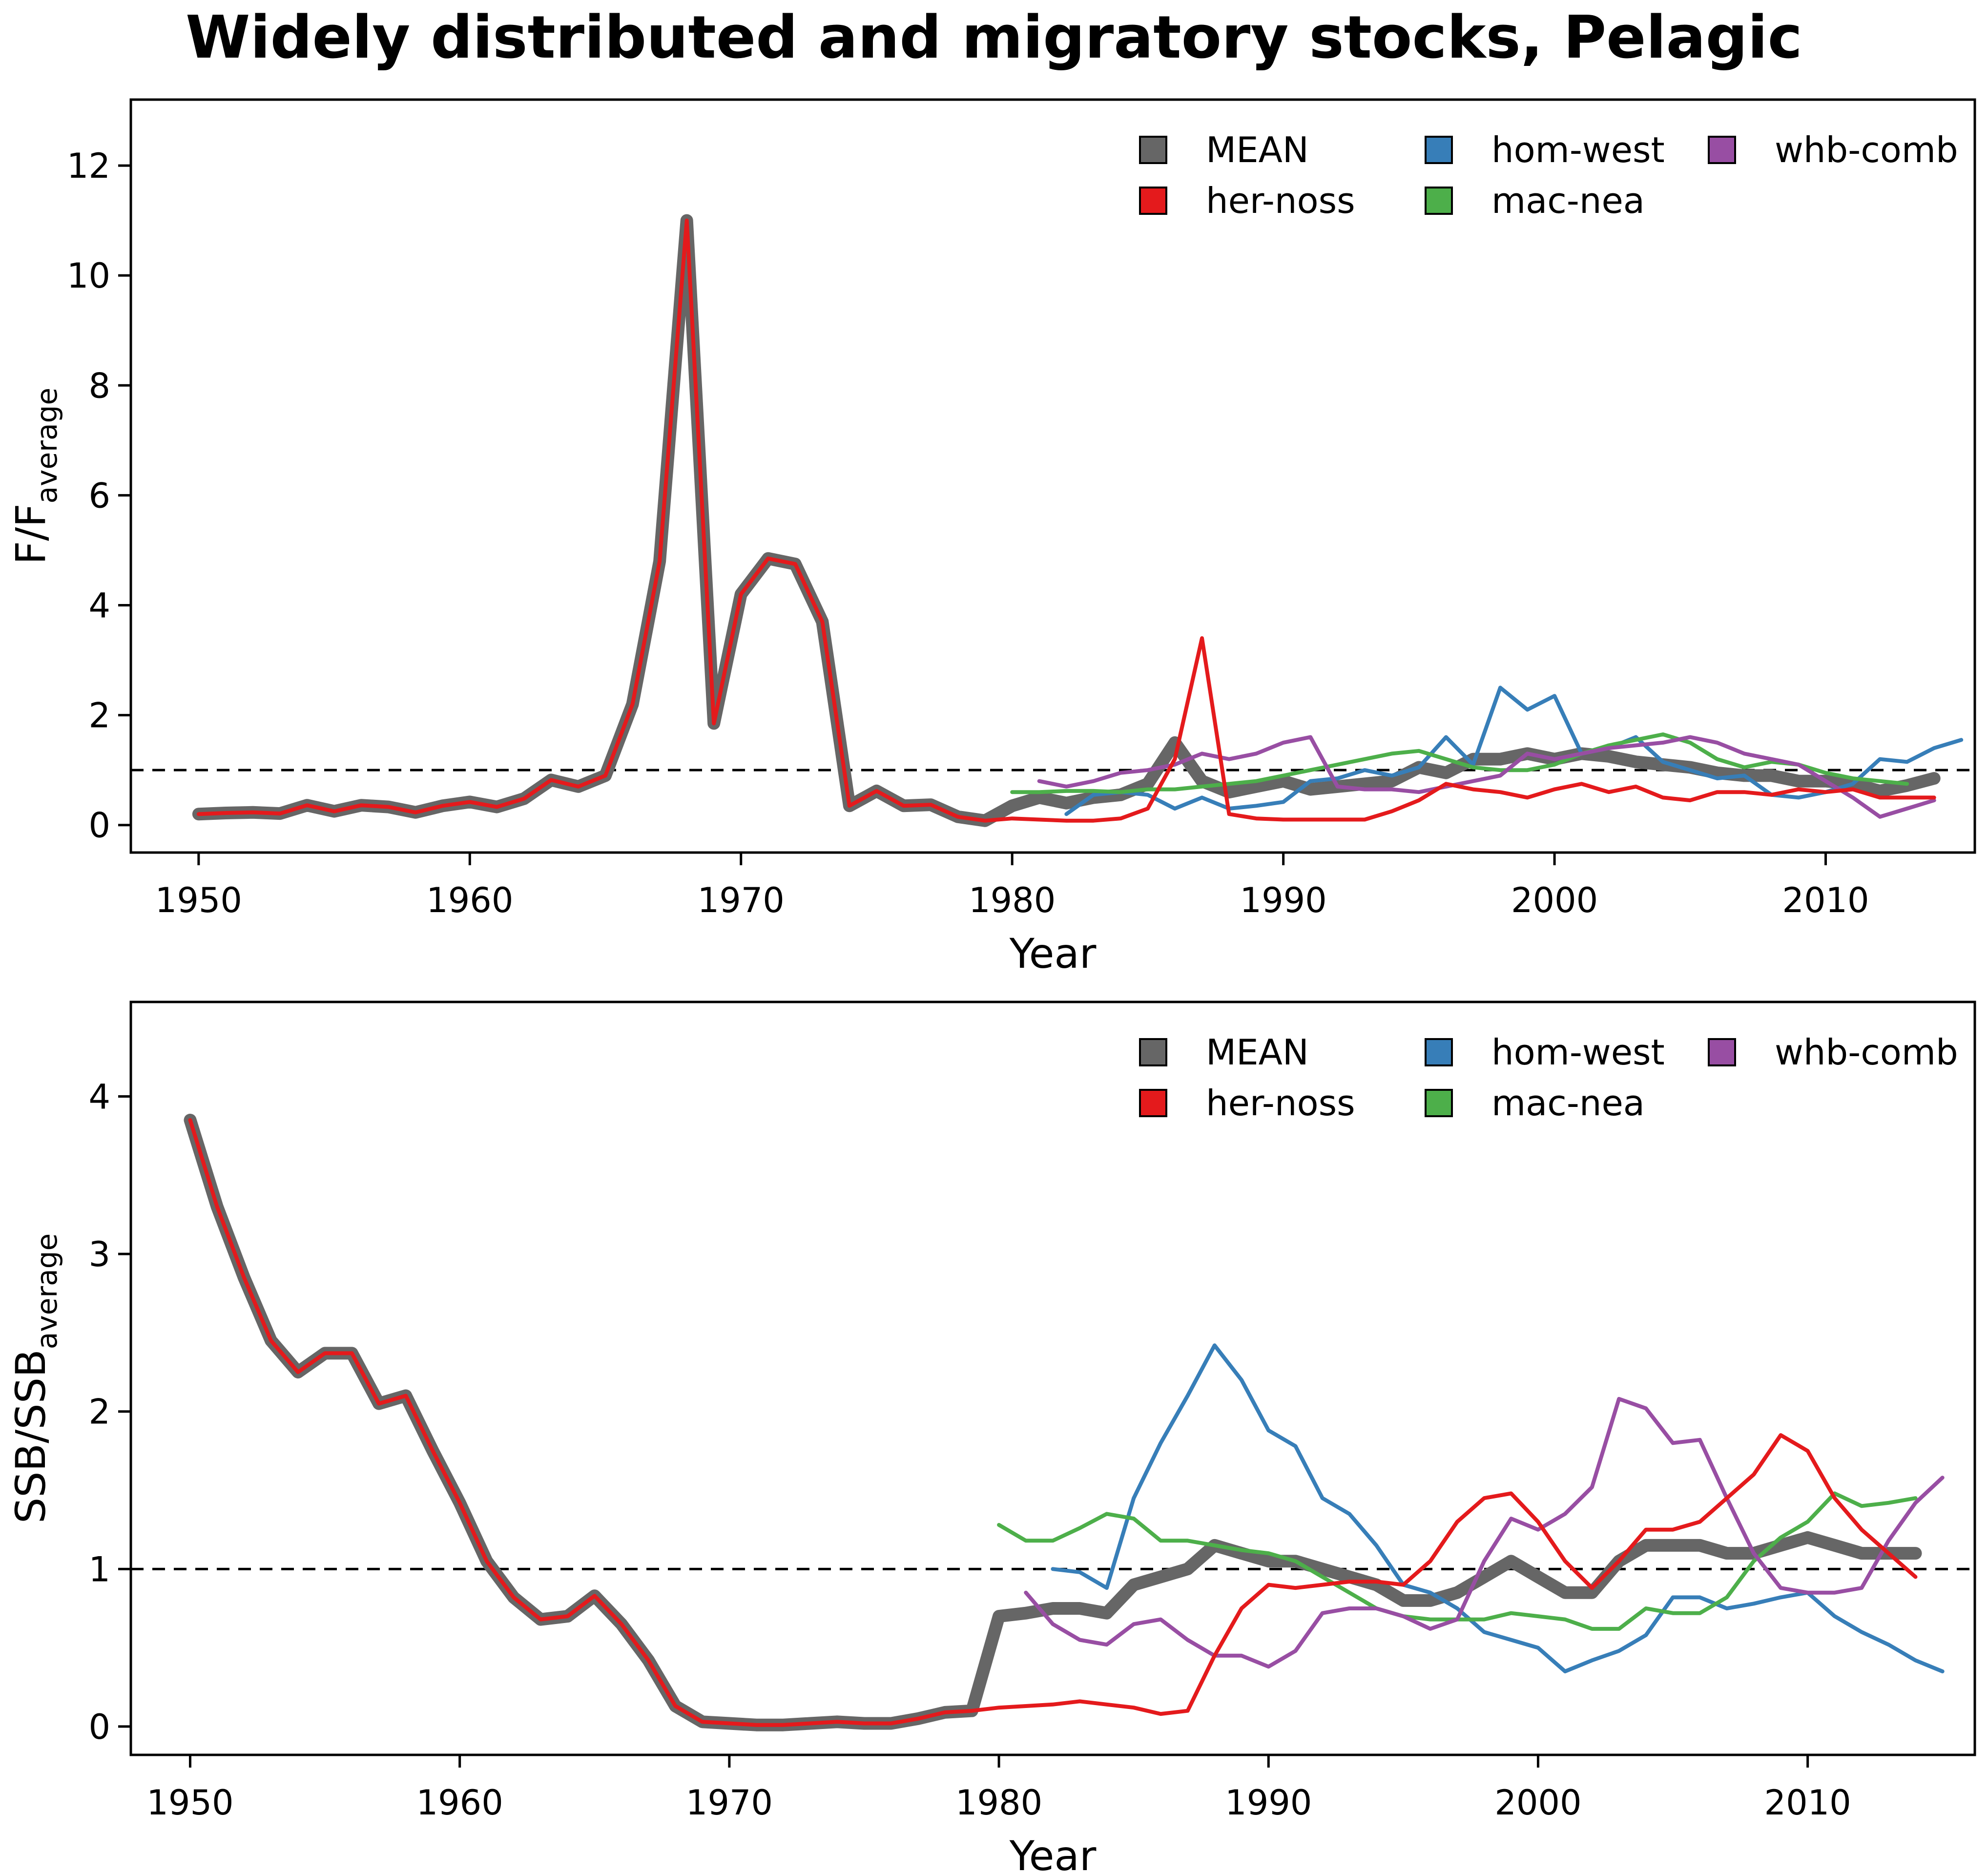 The width and height of the screenshot is (1988, 1875). Describe the element at coordinates (1866, 149) in the screenshot. I see `f-legend-label-whb-comb: whb-comb` at that location.